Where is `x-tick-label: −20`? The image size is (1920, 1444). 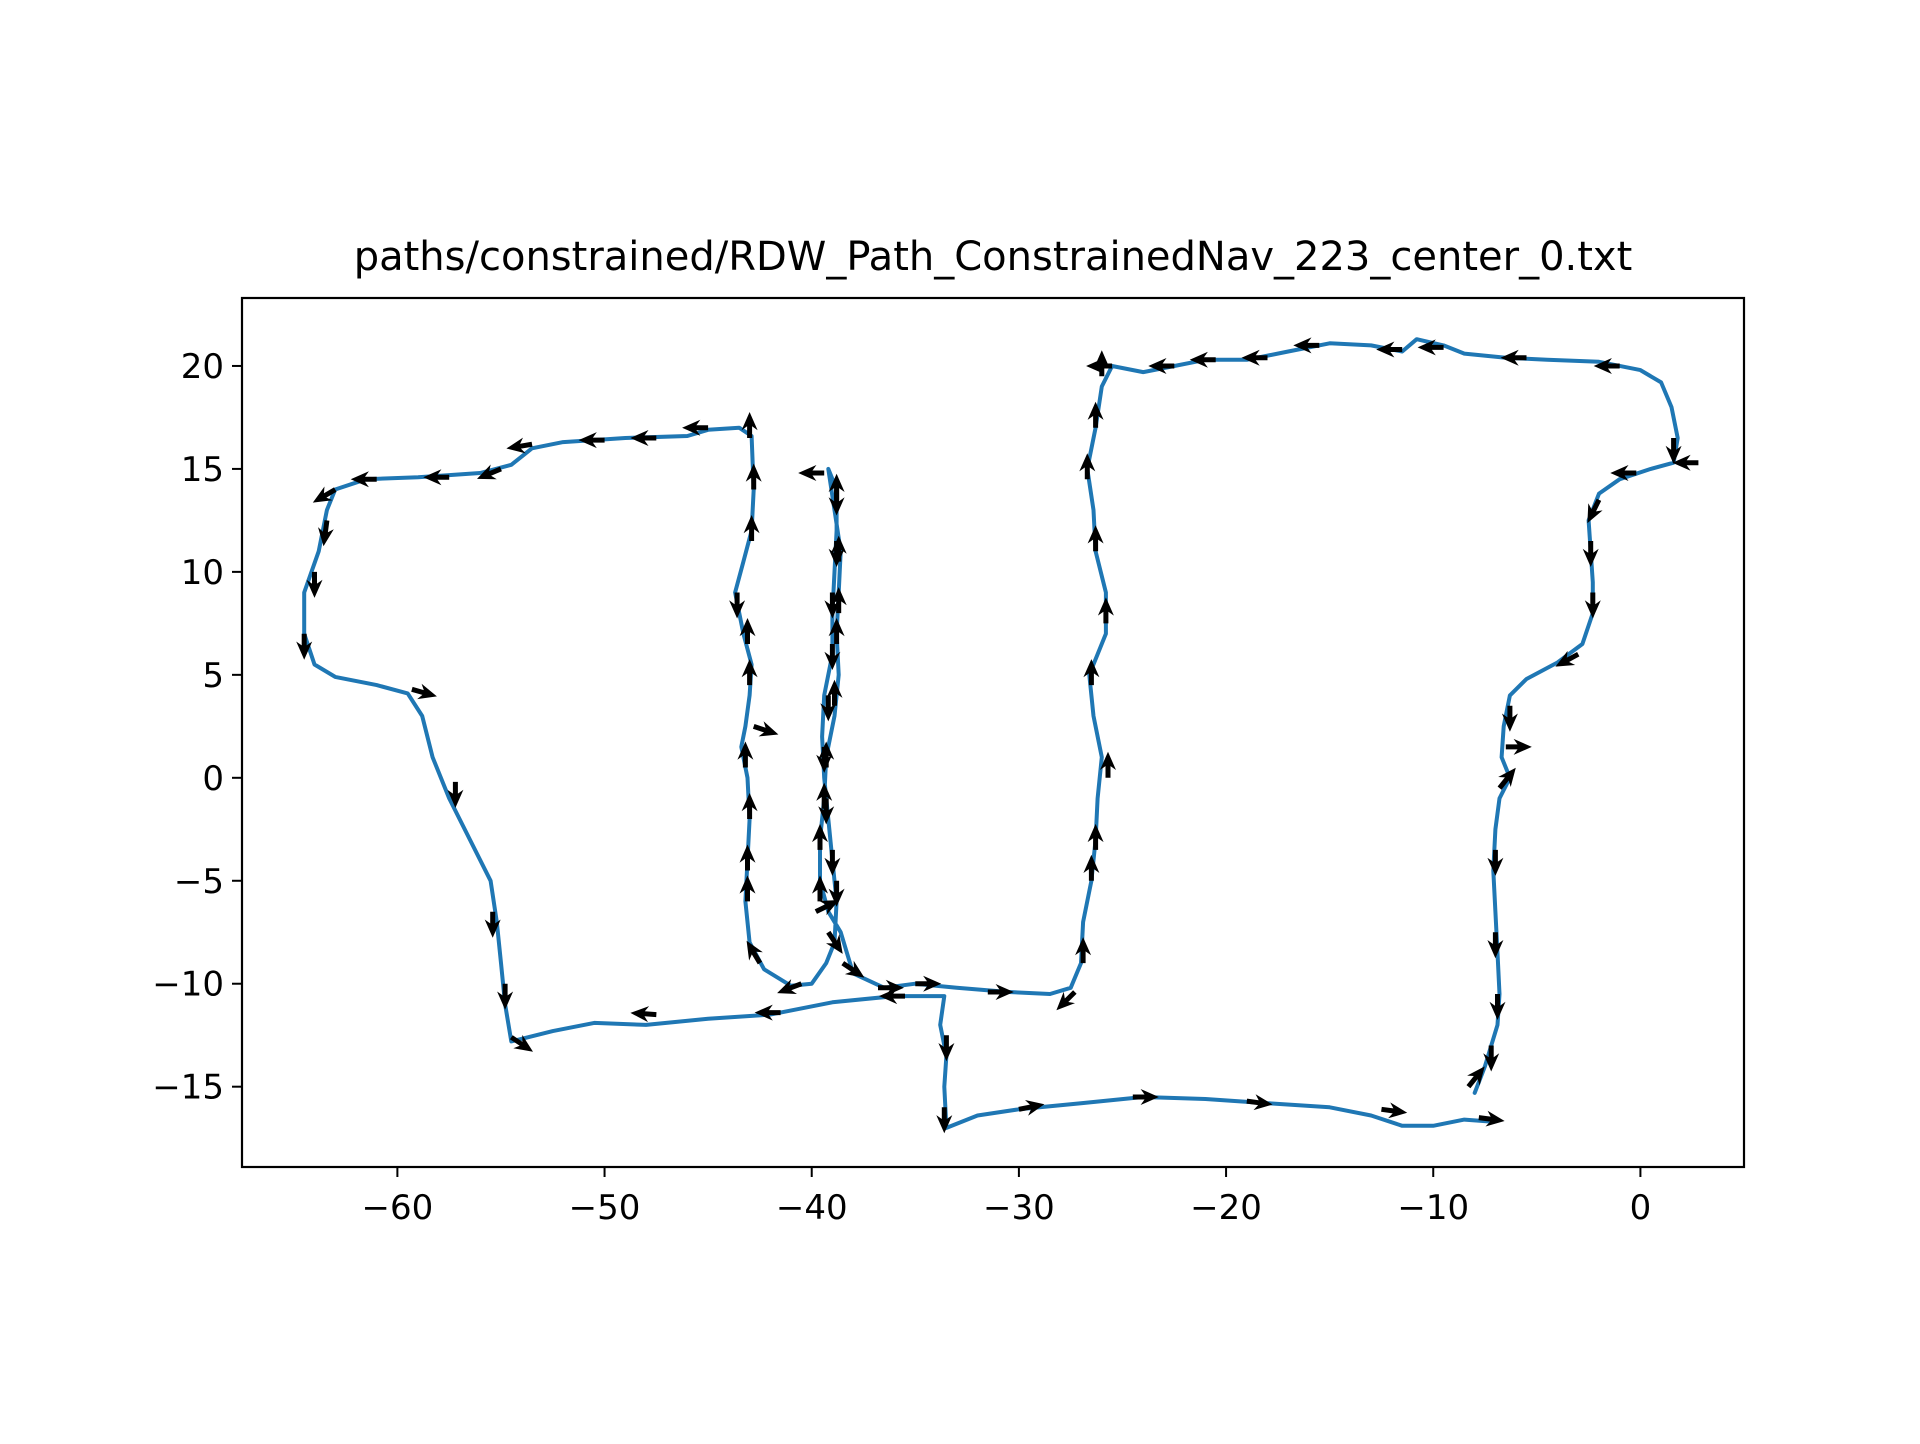
x-tick-label: −20 is located at coordinates (1226, 1208).